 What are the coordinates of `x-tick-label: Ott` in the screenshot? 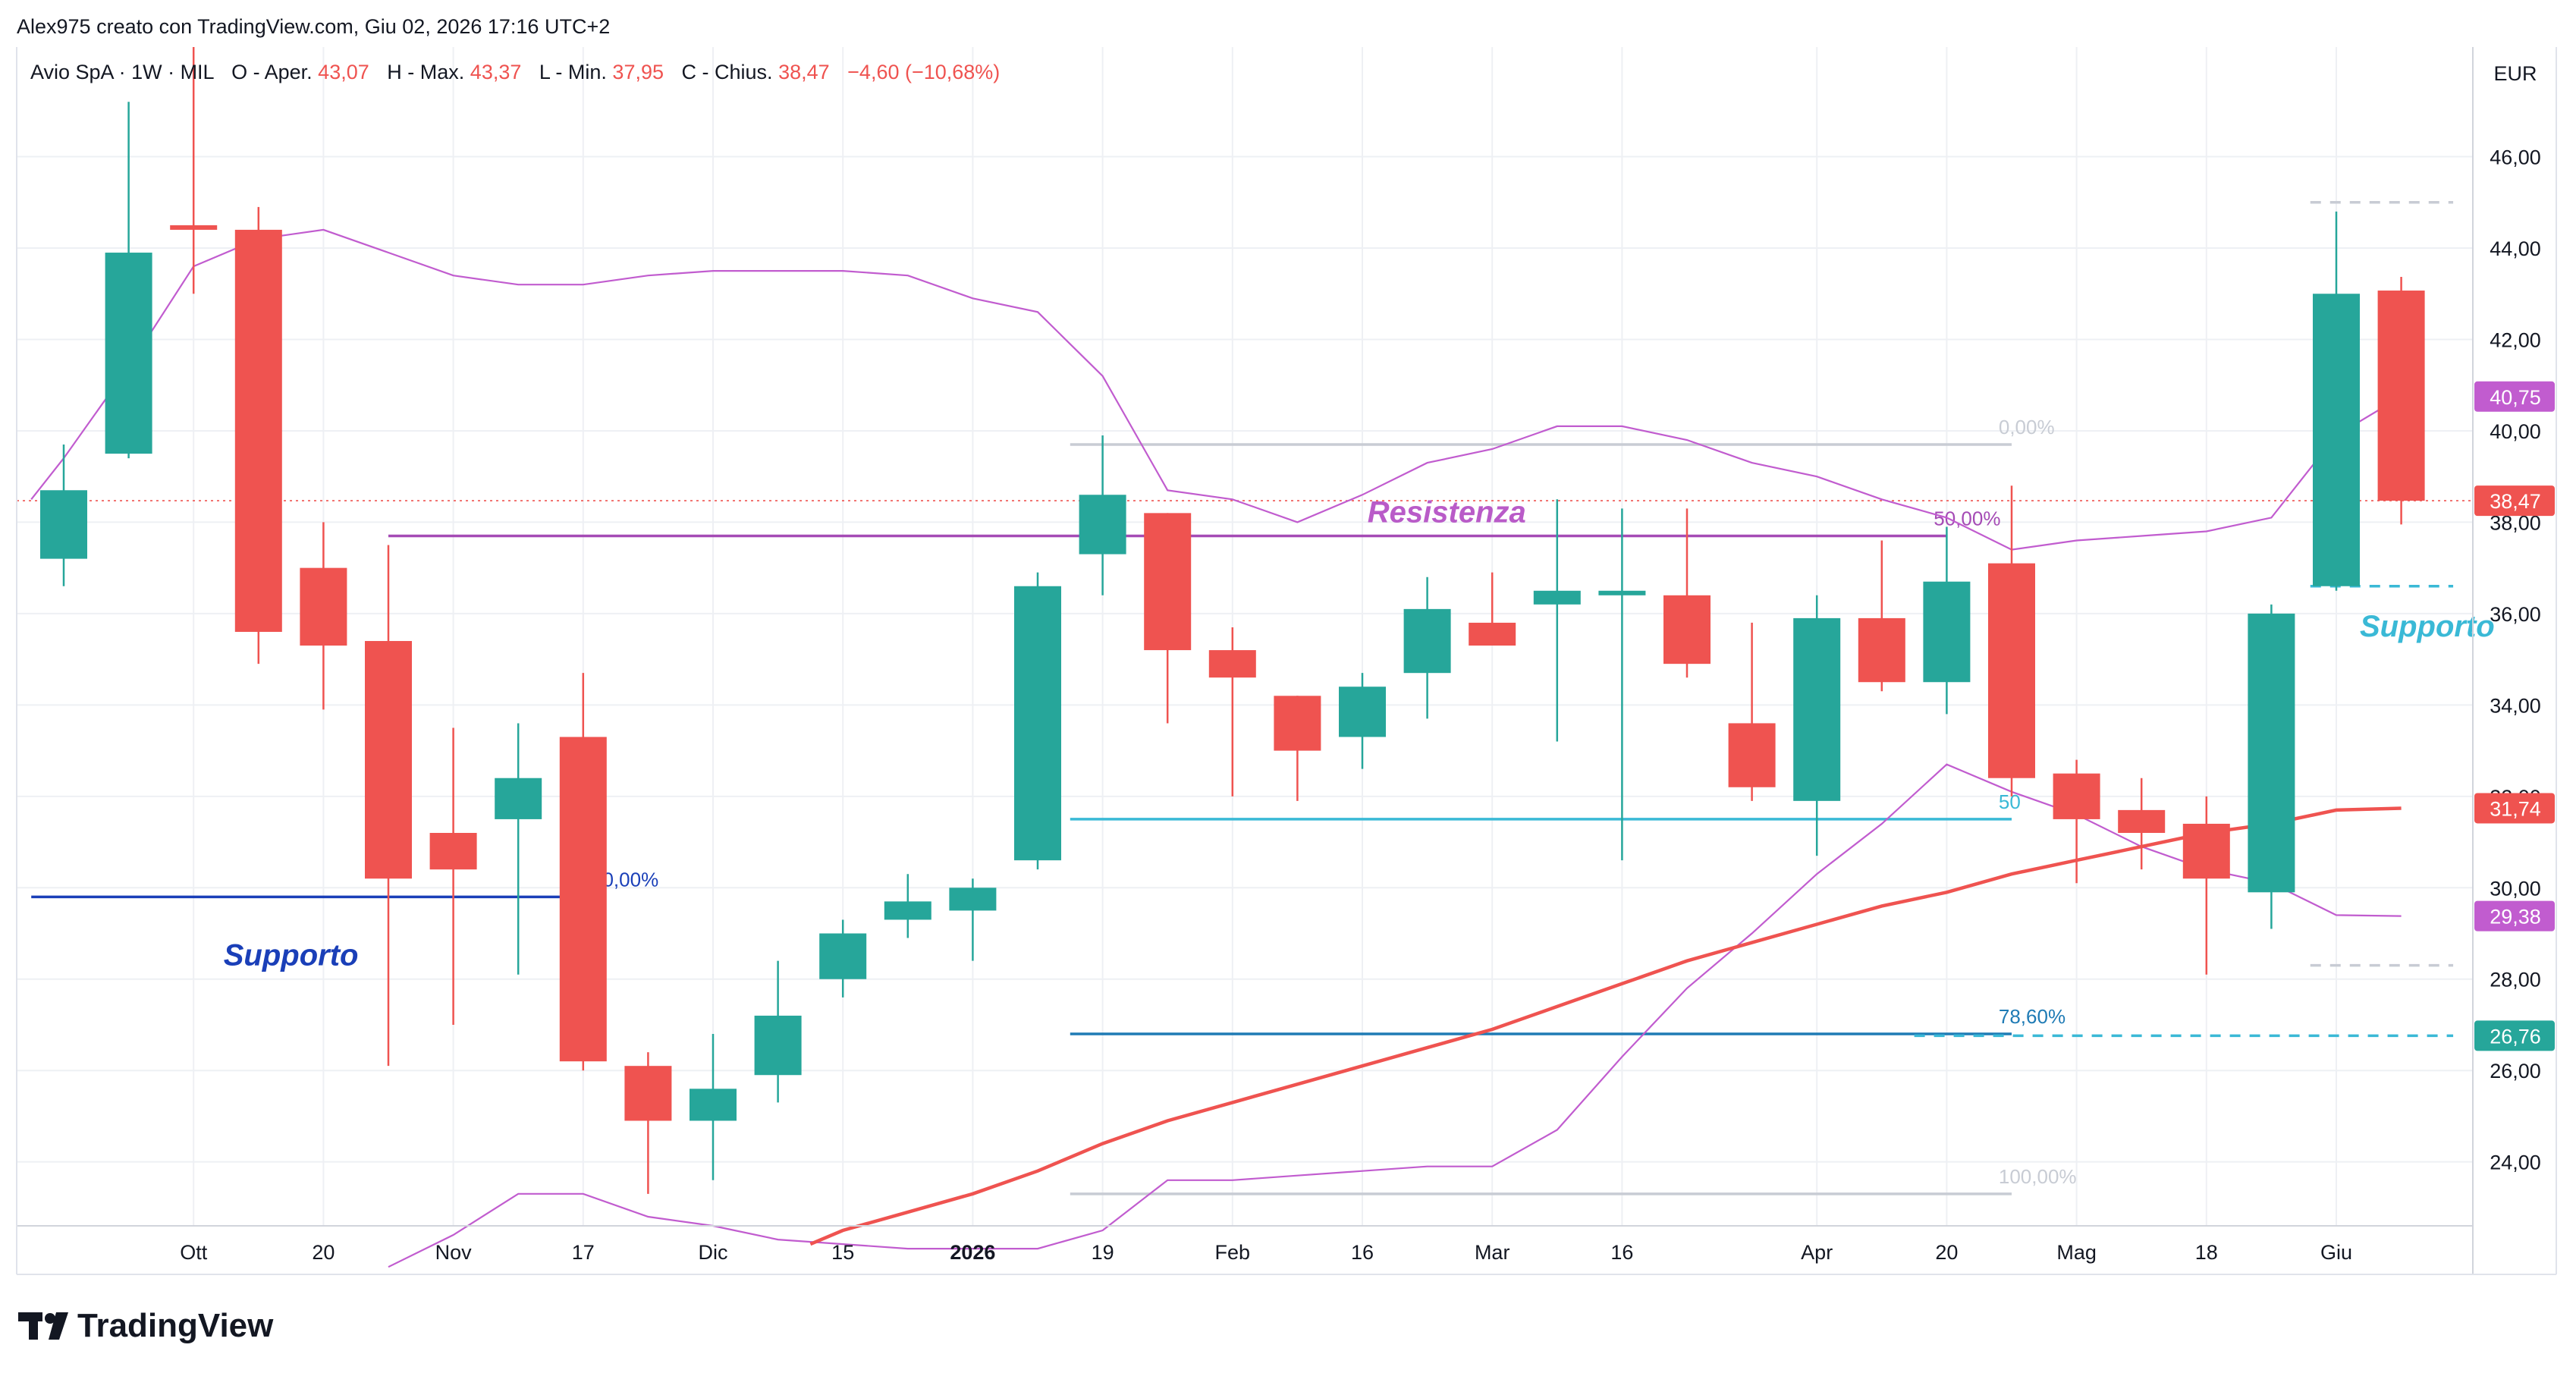 It's located at (194, 1252).